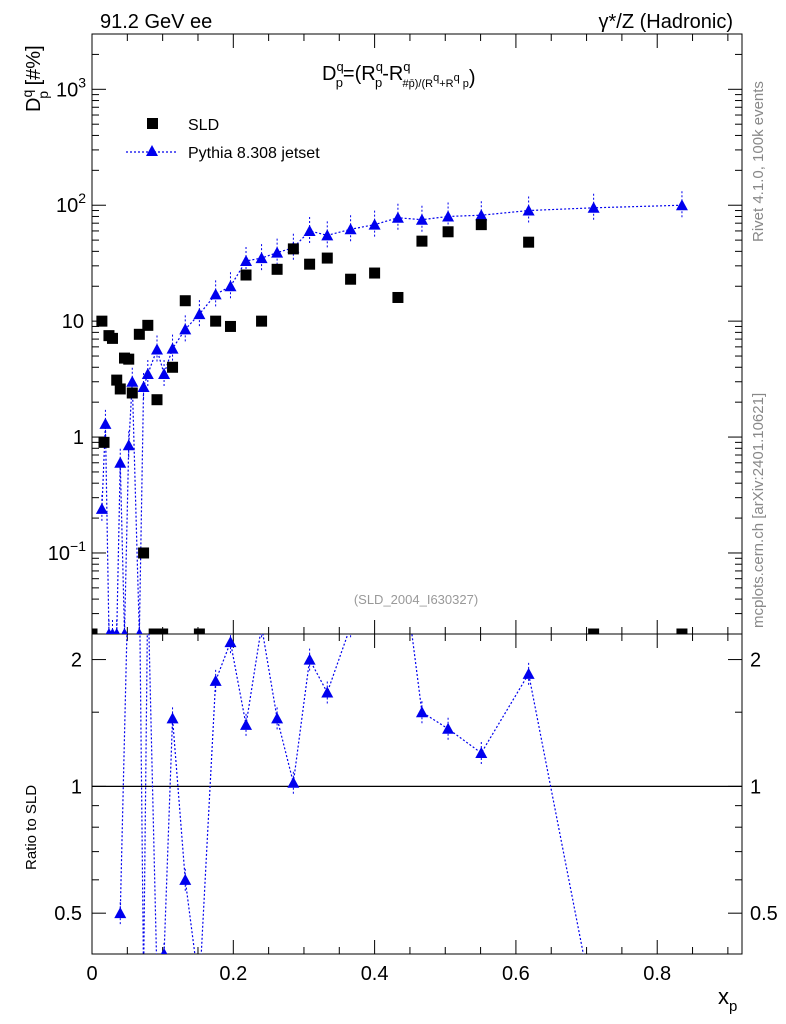 This screenshot has width=786, height=1024. What do you see at coordinates (156, 22) in the screenshot?
I see `header-left: 91.2 GeV ee` at bounding box center [156, 22].